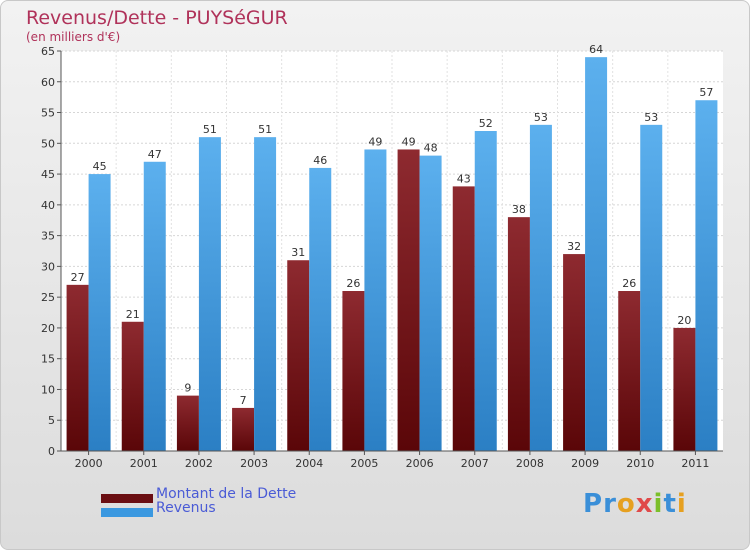 This screenshot has width=750, height=550. I want to click on y-tick-label: 5, so click(51, 420).